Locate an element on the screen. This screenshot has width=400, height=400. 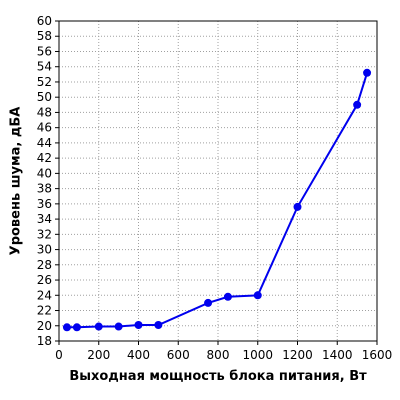
x-axis: 0 200 400 600 800 1000 1200 1400 1600 is located at coordinates (223, 351).